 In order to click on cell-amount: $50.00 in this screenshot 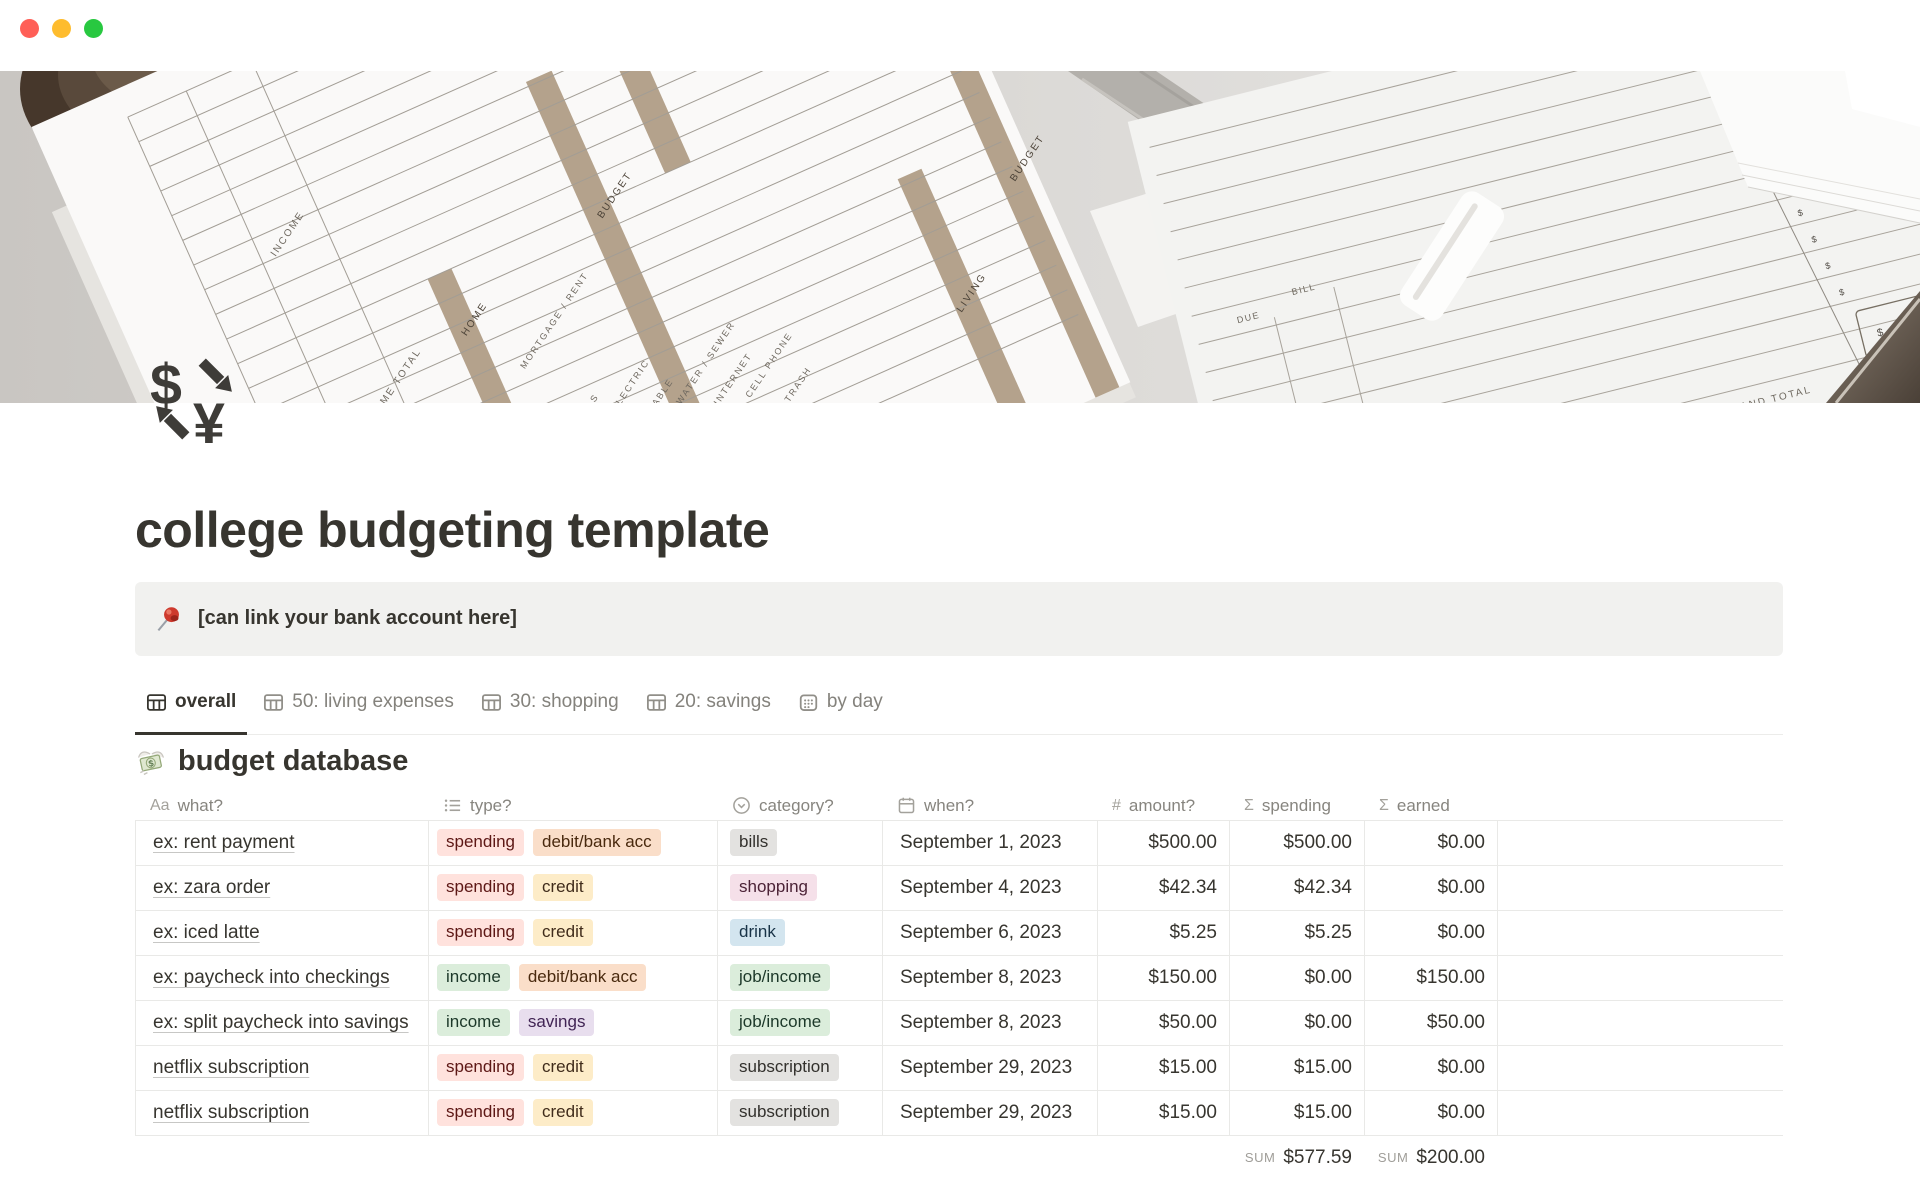, I will do `click(1164, 1022)`.